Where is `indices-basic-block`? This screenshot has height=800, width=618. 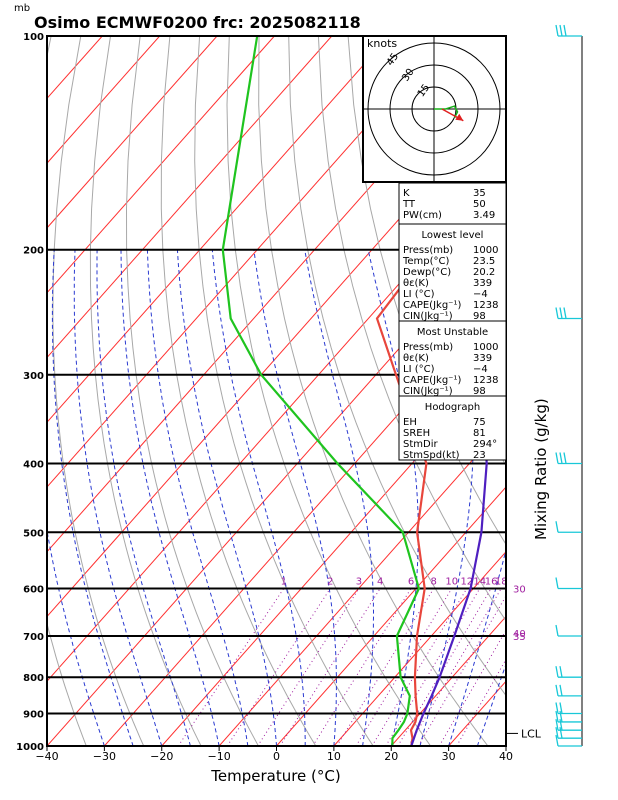 indices-basic-block is located at coordinates (452, 203).